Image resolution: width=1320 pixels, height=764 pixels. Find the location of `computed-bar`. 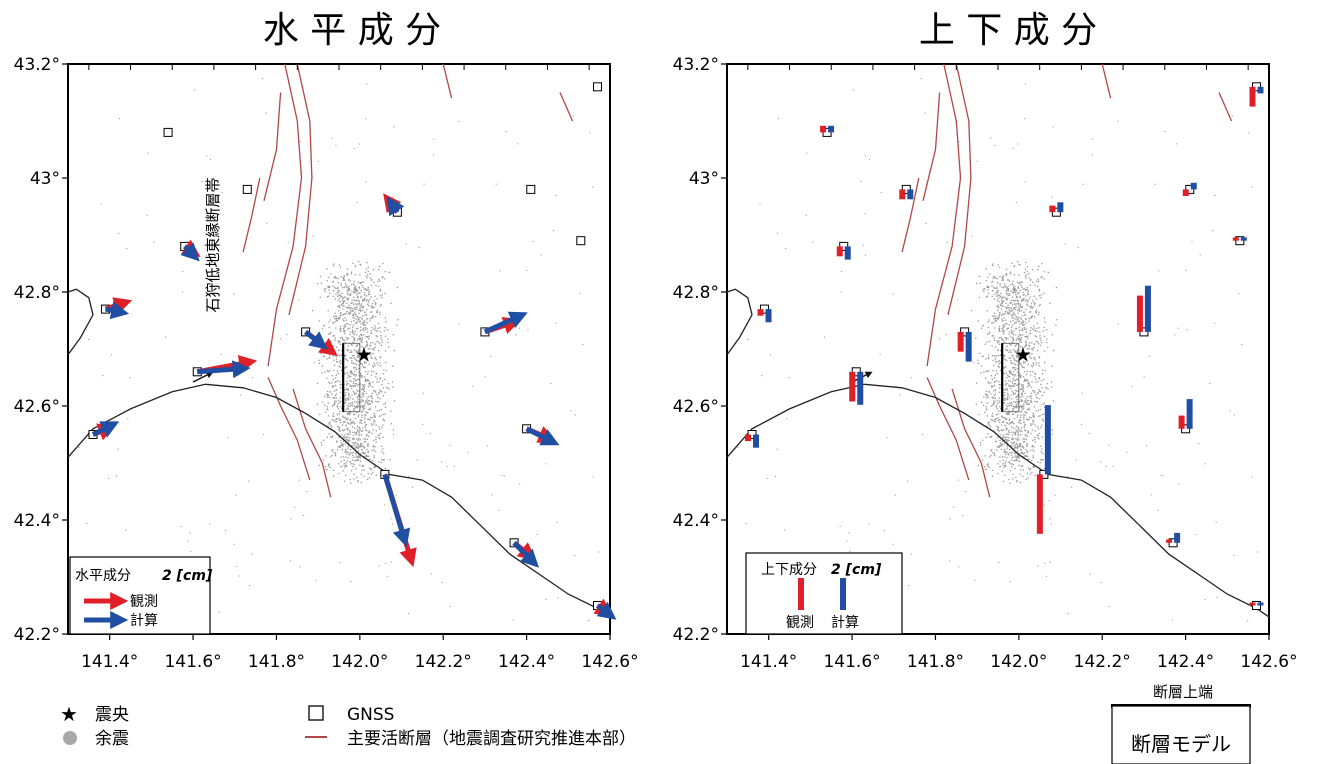

computed-bar is located at coordinates (831, 129).